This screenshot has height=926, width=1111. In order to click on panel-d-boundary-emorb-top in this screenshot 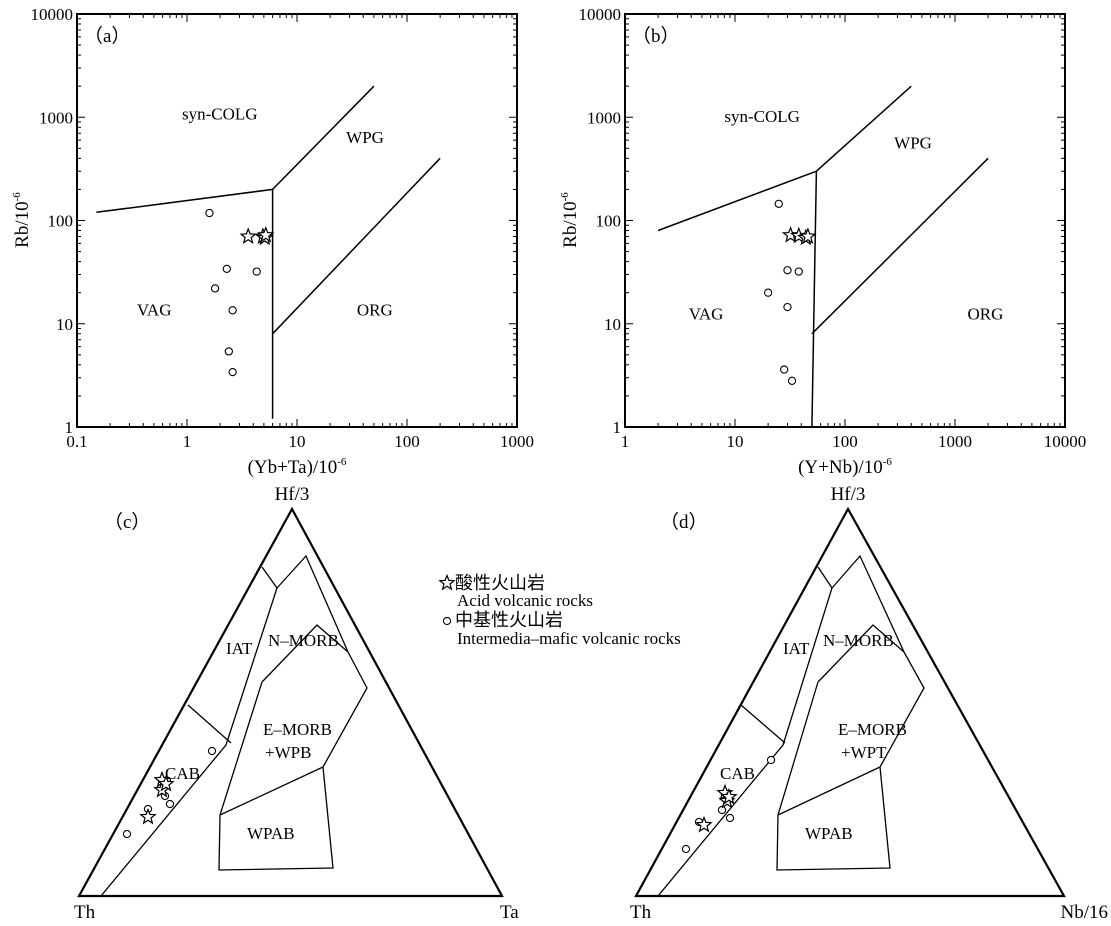, I will do `click(861, 653)`.